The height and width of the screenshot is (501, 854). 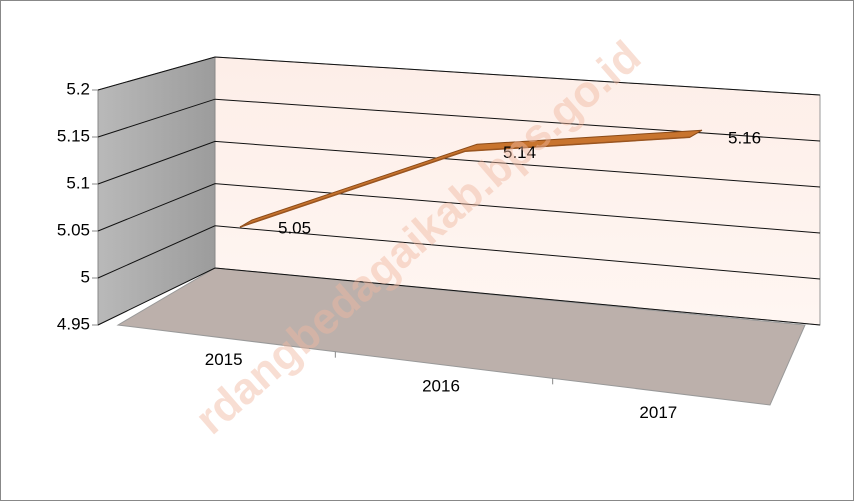 I want to click on data-label: 5.16, so click(x=744, y=138).